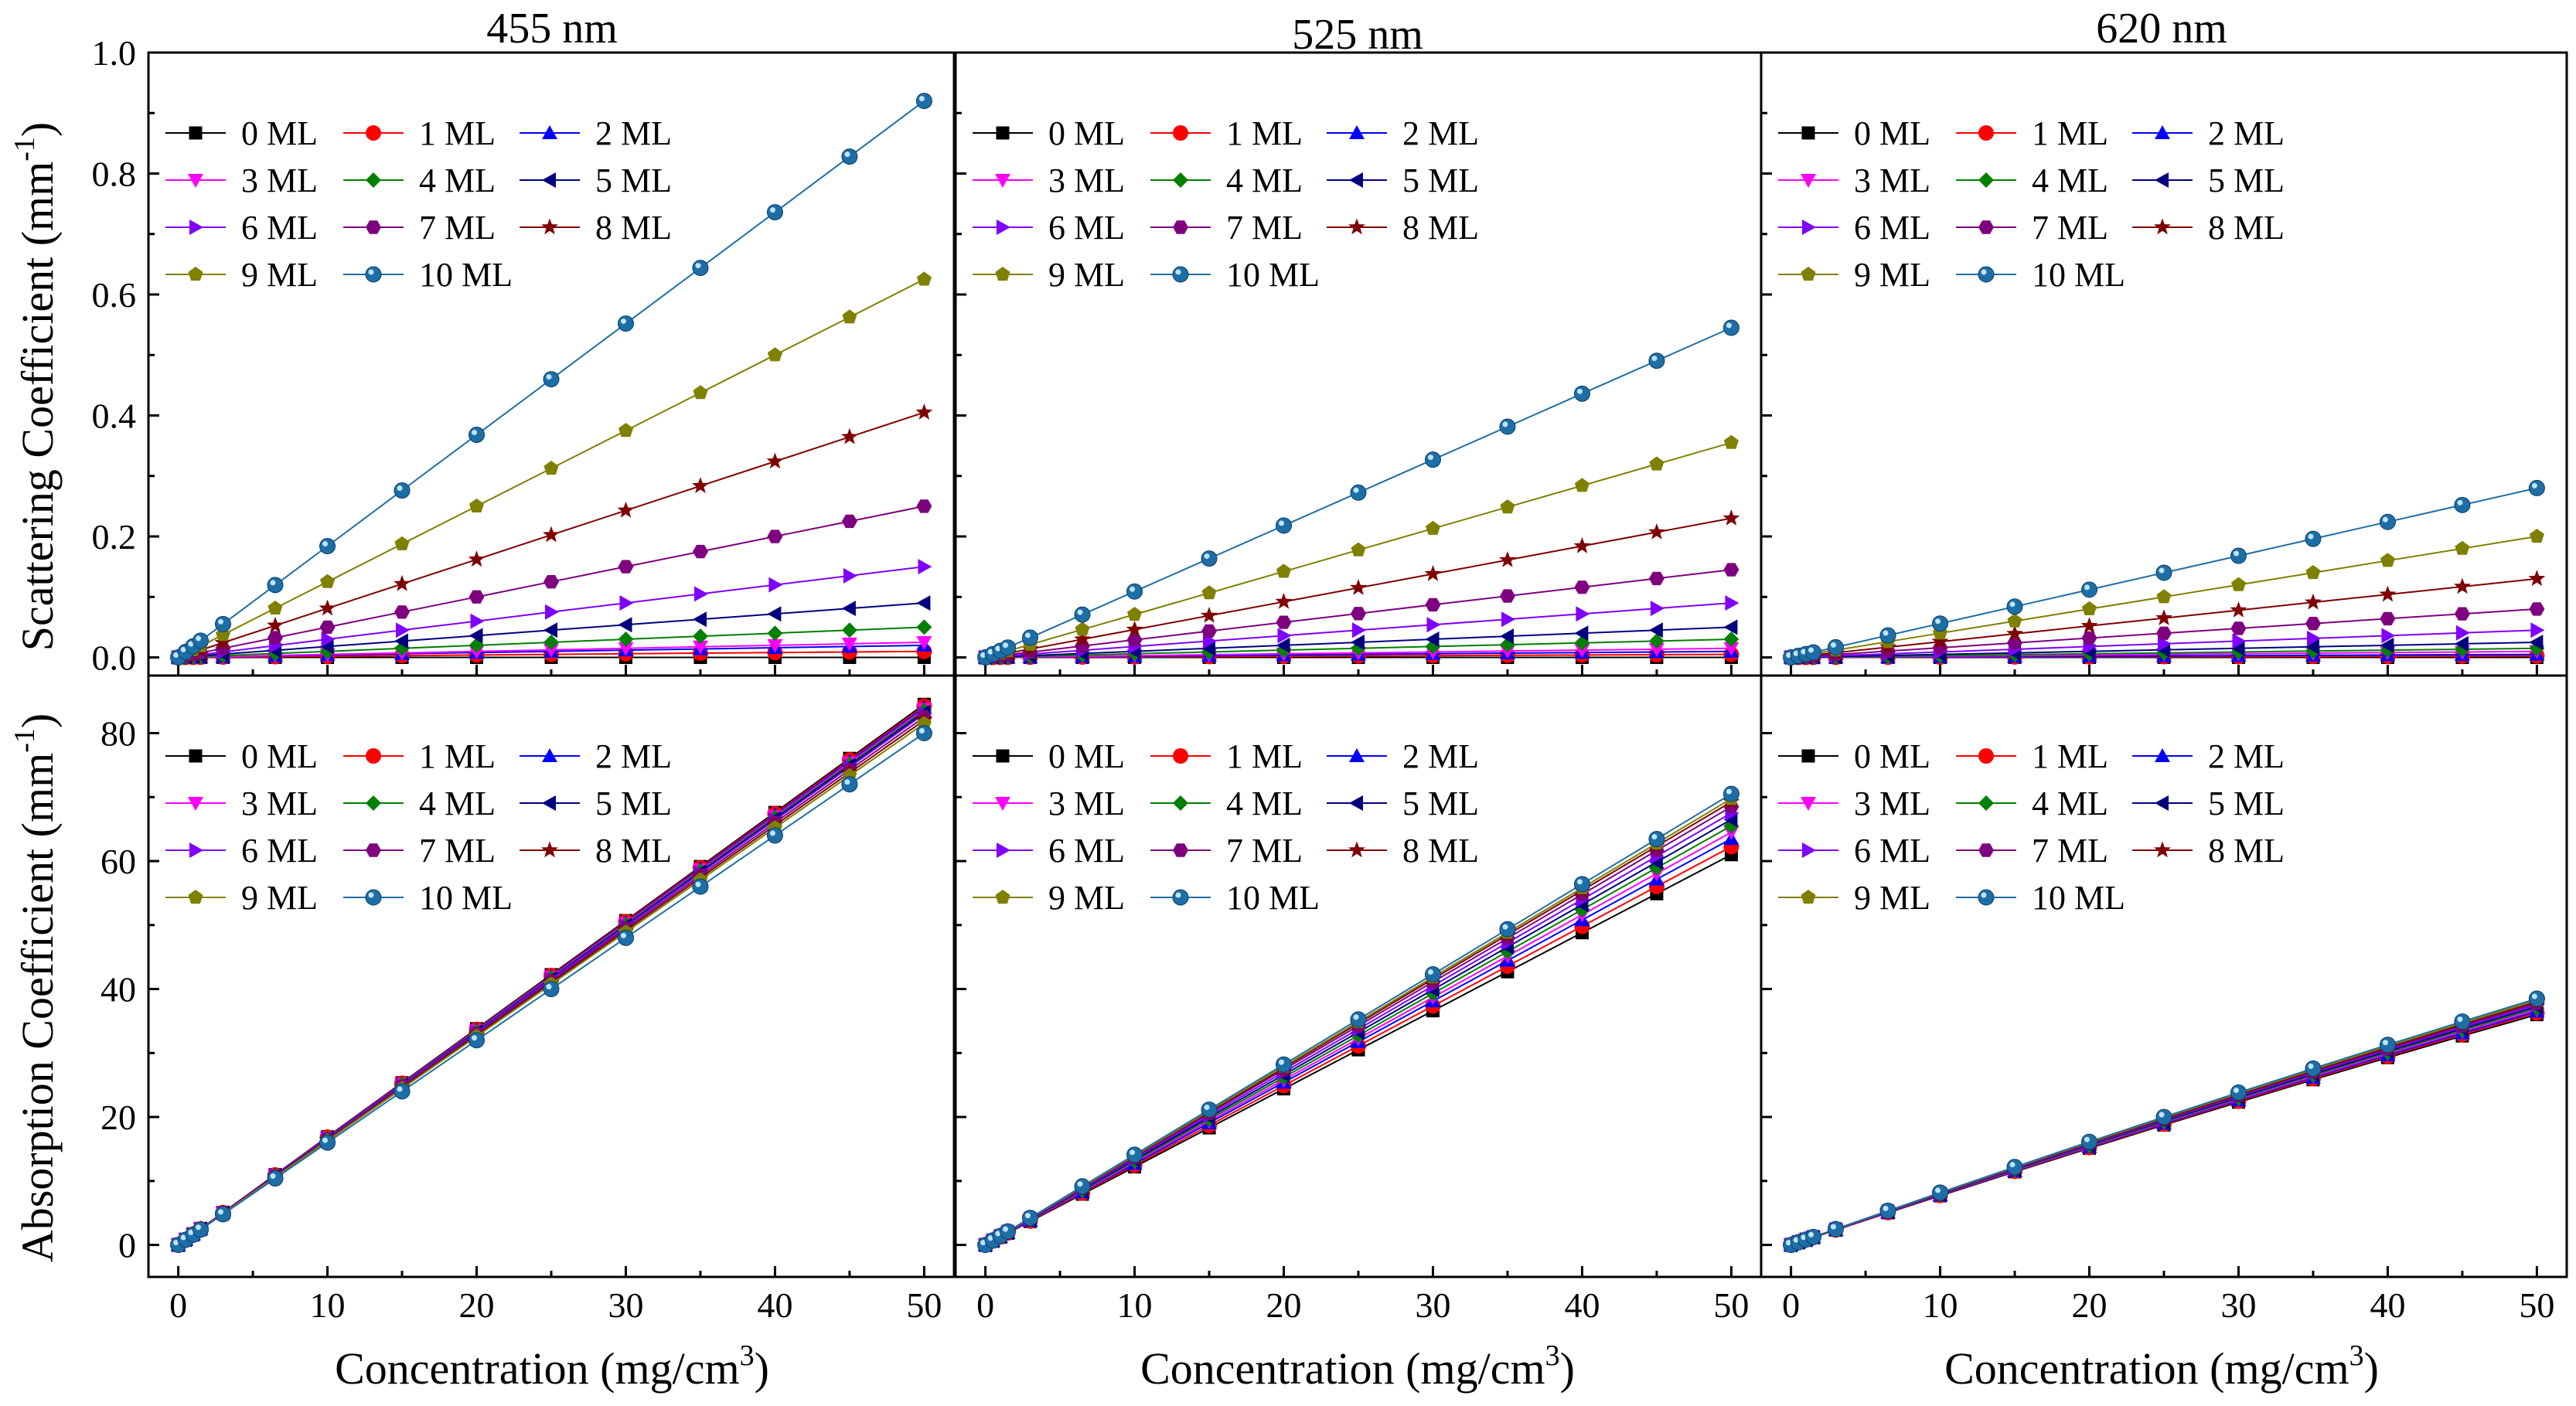 Image resolution: width=2576 pixels, height=1406 pixels. Describe the element at coordinates (1086, 180) in the screenshot. I see `legend-label: 3 ML` at that location.